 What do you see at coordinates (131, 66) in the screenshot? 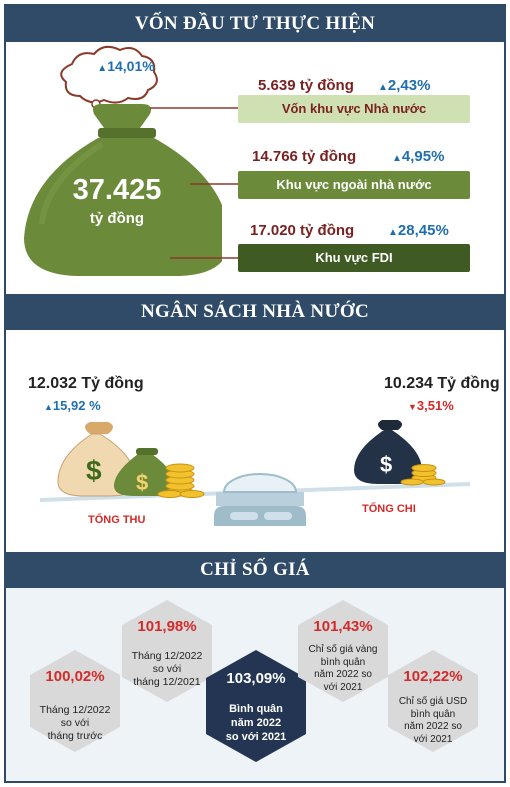
I see `total-growth-value: 14,01%` at bounding box center [131, 66].